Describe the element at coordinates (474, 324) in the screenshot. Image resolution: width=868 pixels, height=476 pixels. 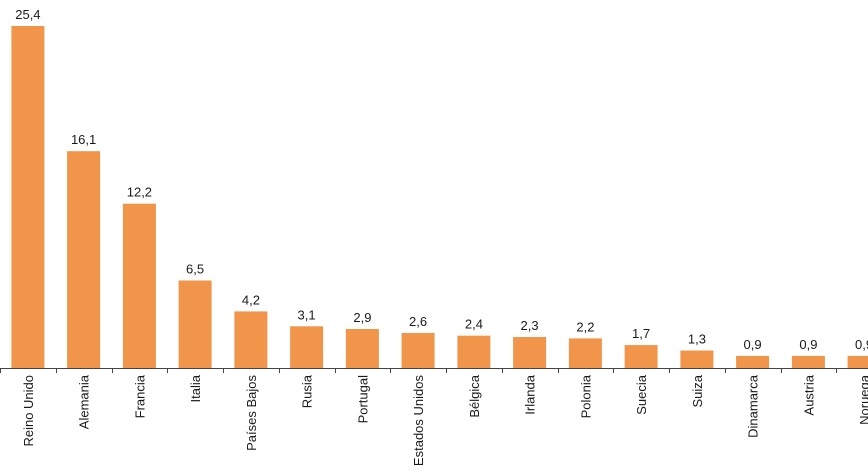
I see `value-label-belgica: 2,4` at that location.